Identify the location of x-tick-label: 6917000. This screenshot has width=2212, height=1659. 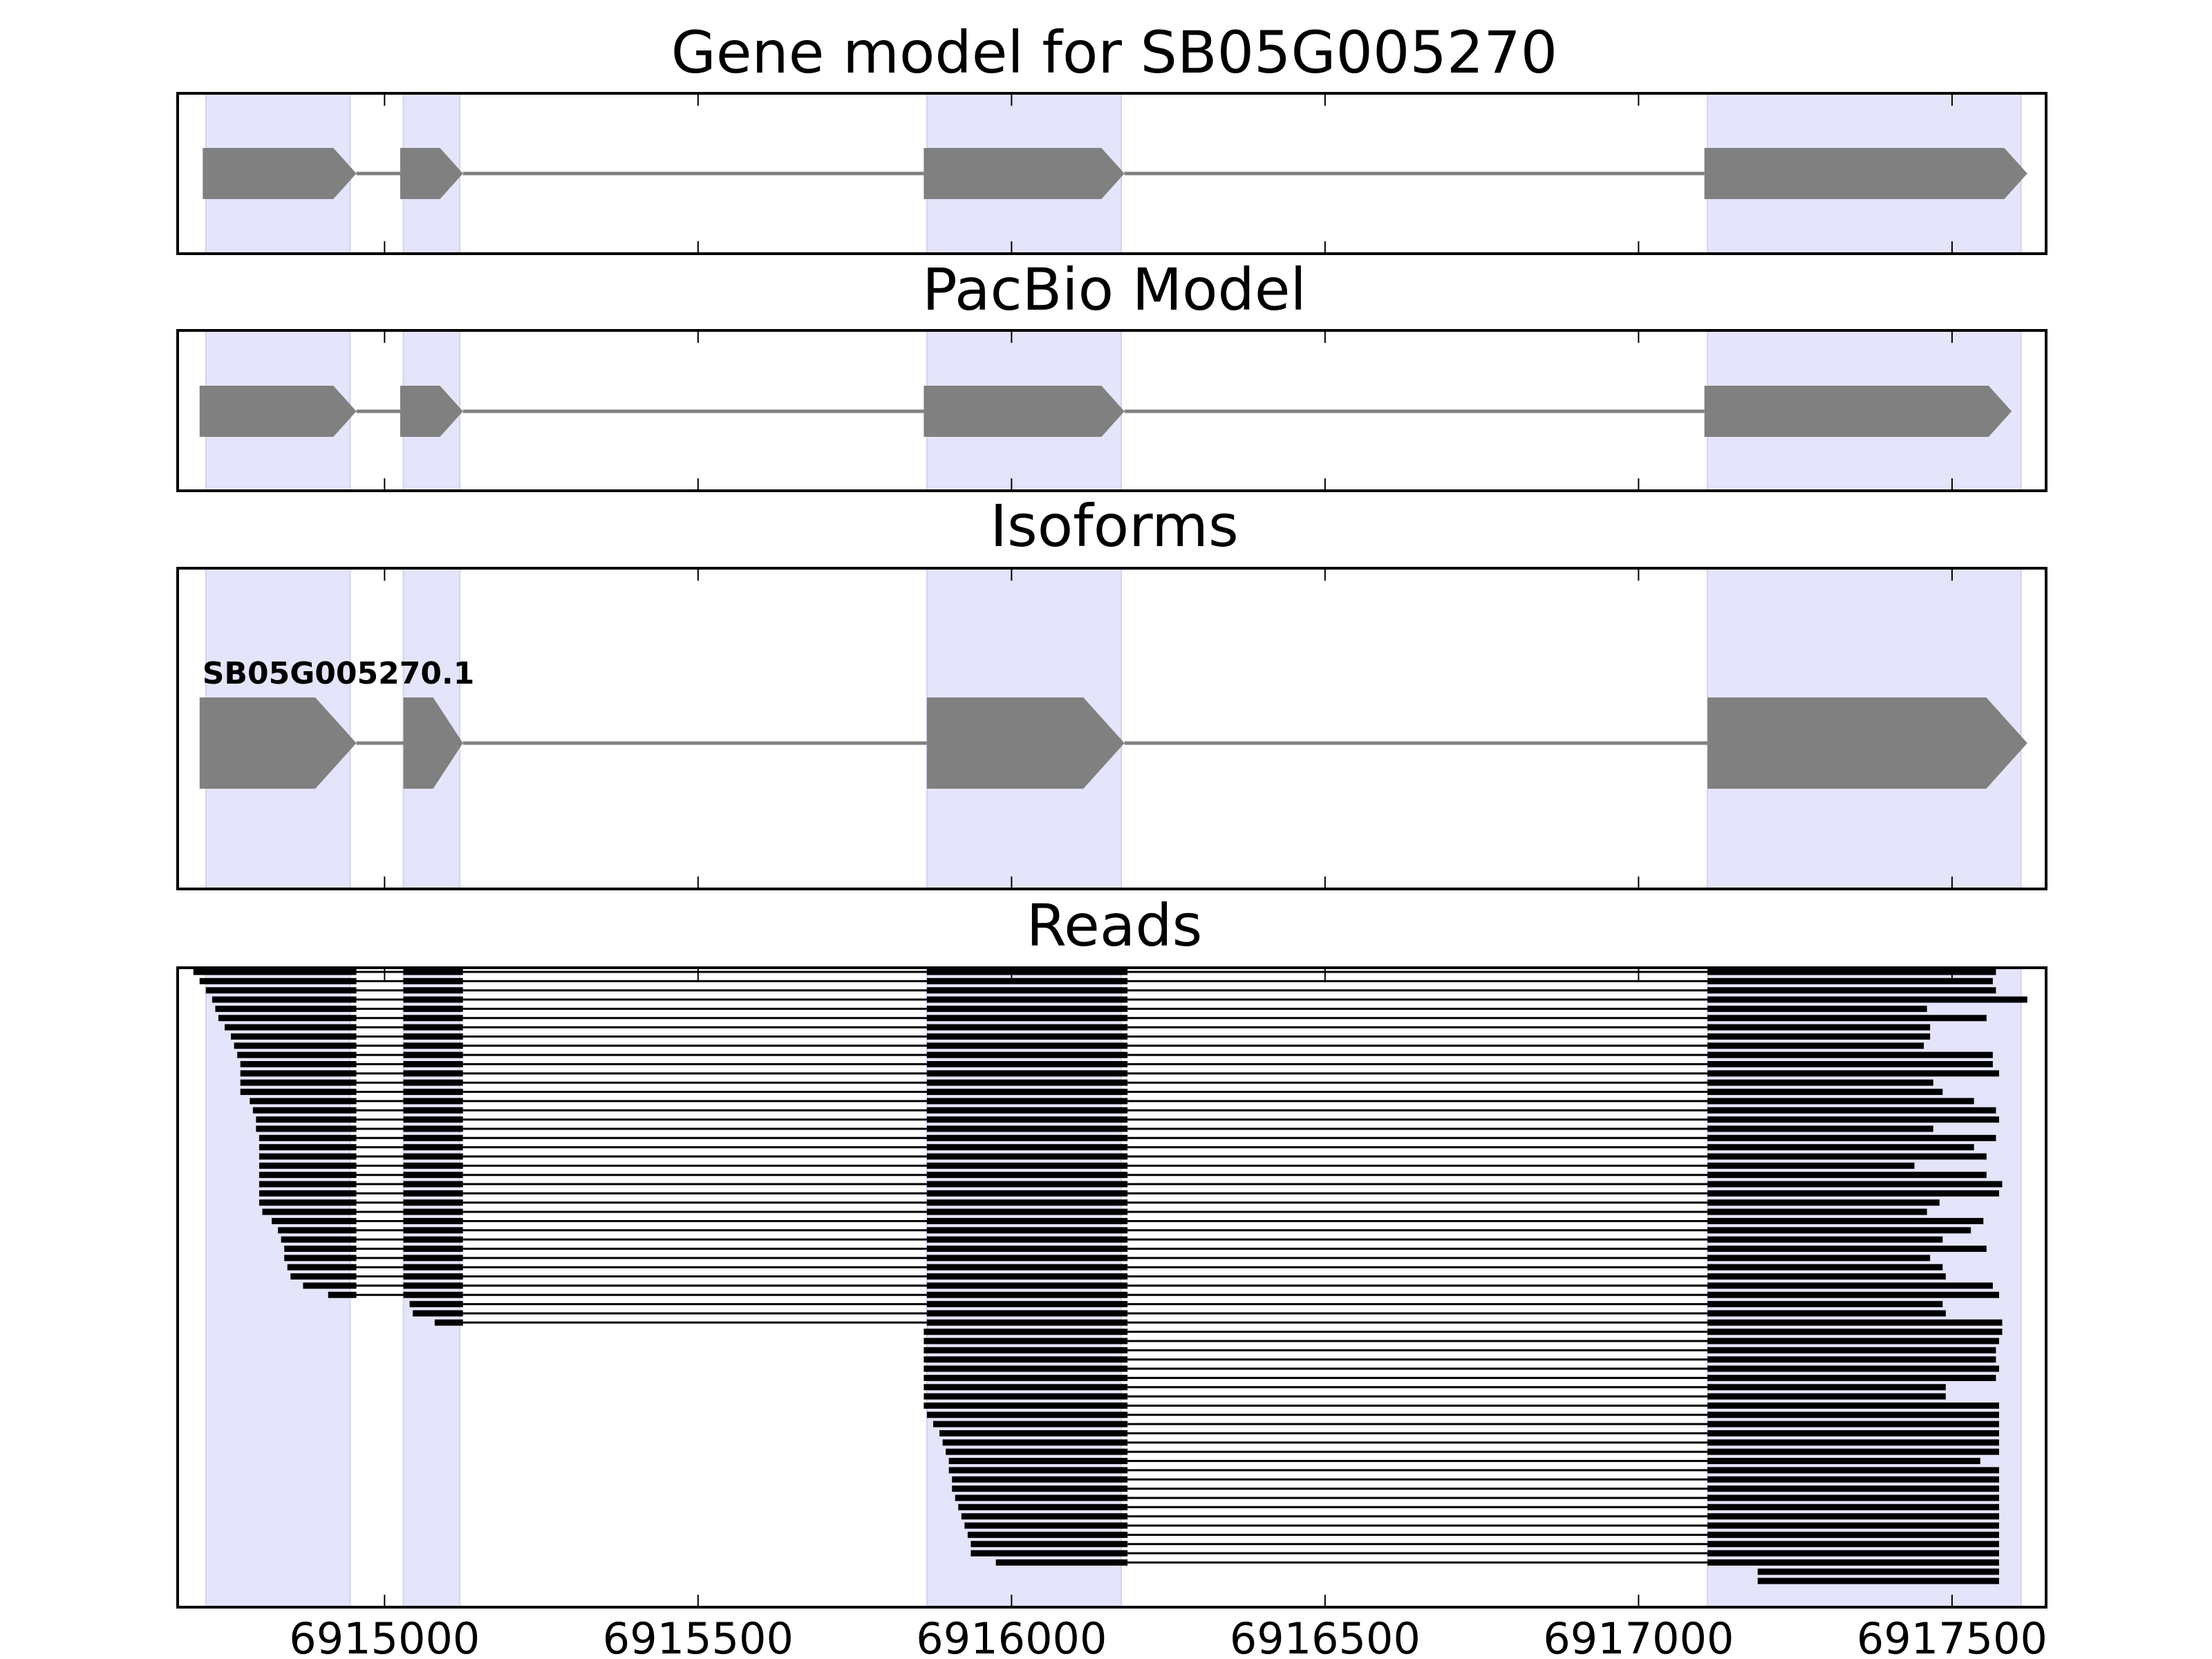
(1638, 1636).